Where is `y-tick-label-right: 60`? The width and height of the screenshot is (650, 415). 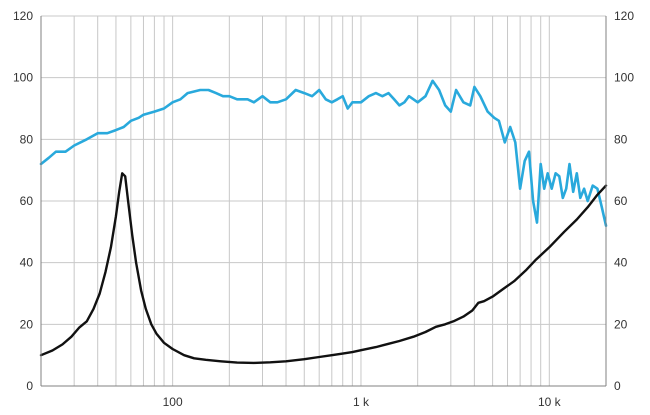 y-tick-label-right: 60 is located at coordinates (621, 201).